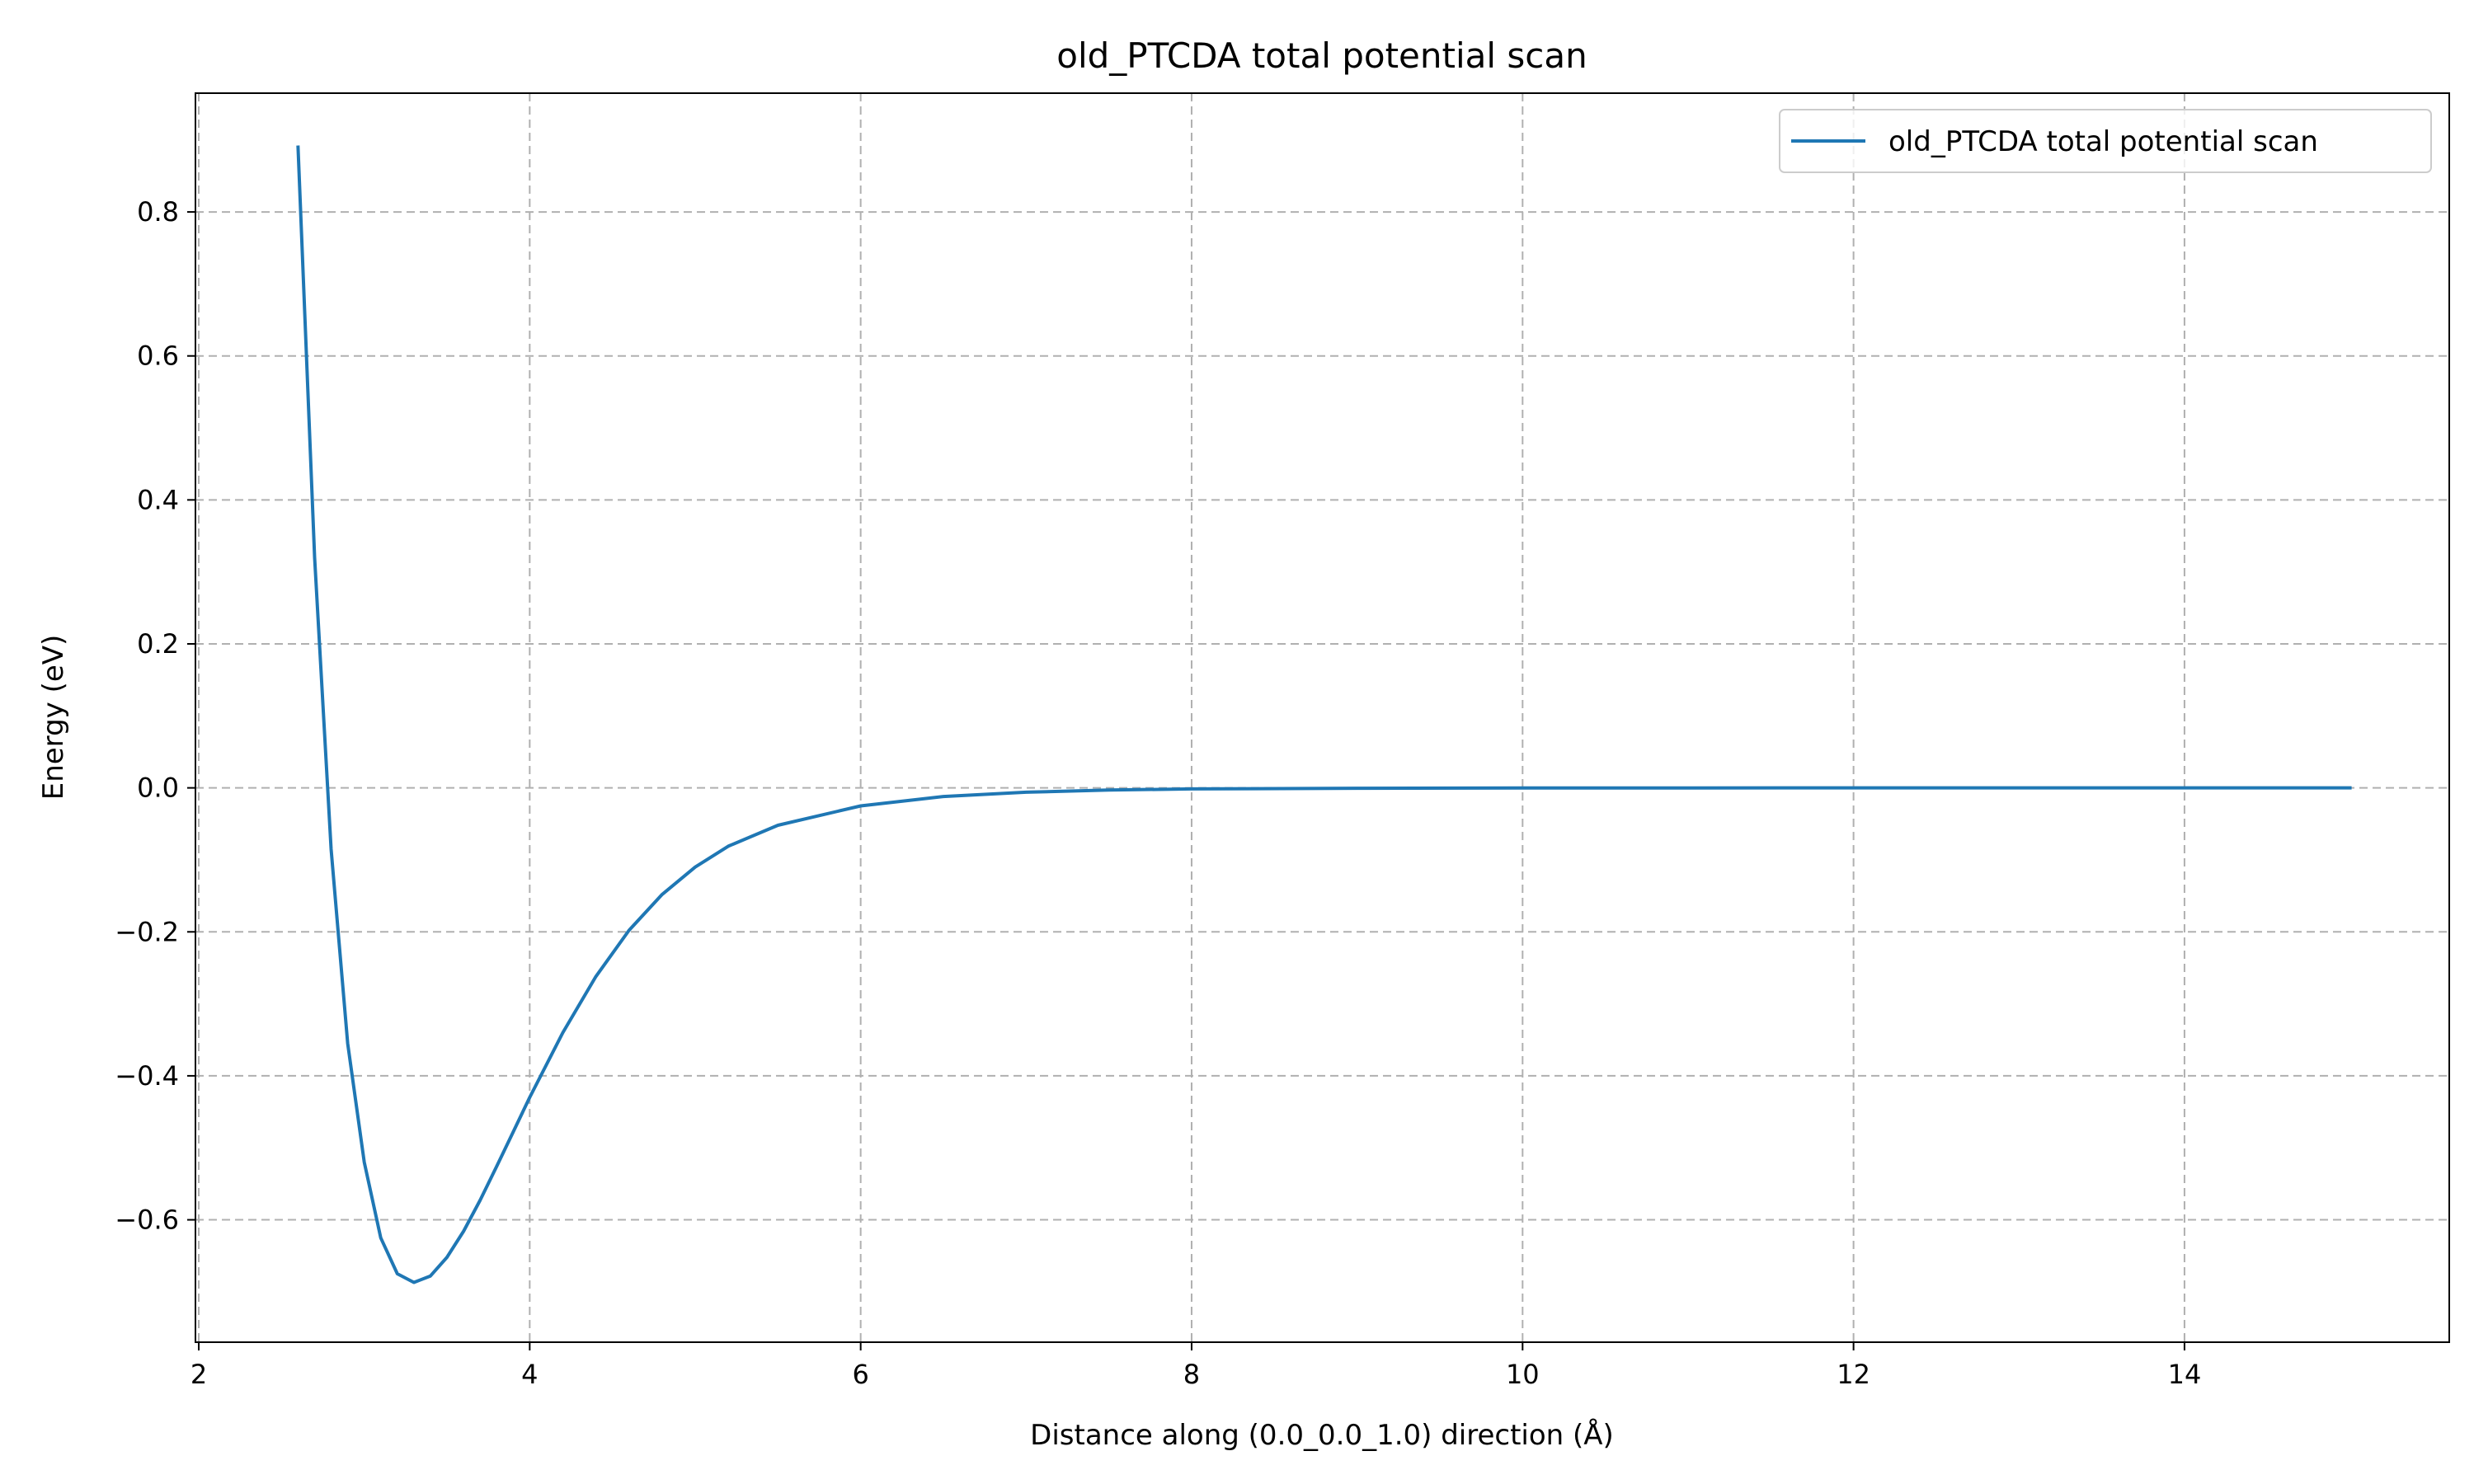 This screenshot has height=1484, width=2474. I want to click on y-tick-label: −0.2, so click(147, 932).